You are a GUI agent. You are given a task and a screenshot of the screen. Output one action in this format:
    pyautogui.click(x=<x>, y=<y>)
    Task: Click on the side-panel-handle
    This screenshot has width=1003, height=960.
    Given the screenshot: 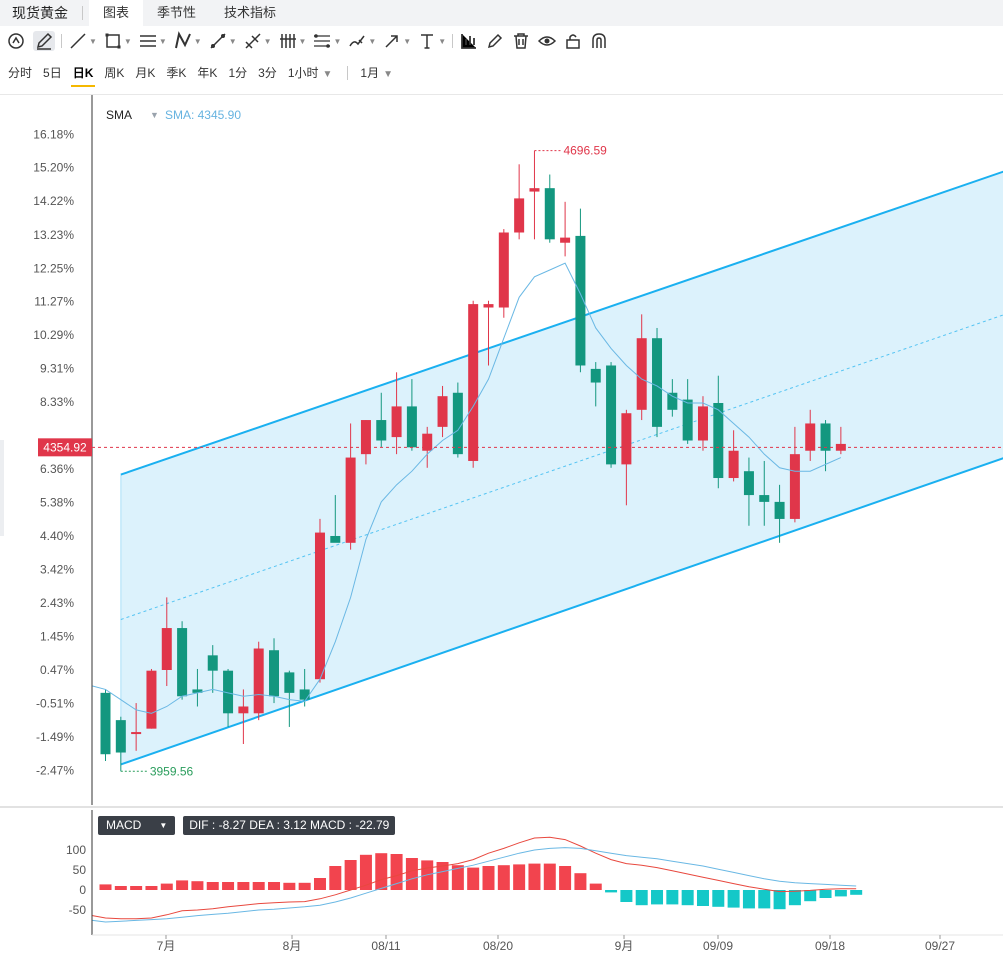 What is the action you would take?
    pyautogui.click(x=2, y=488)
    